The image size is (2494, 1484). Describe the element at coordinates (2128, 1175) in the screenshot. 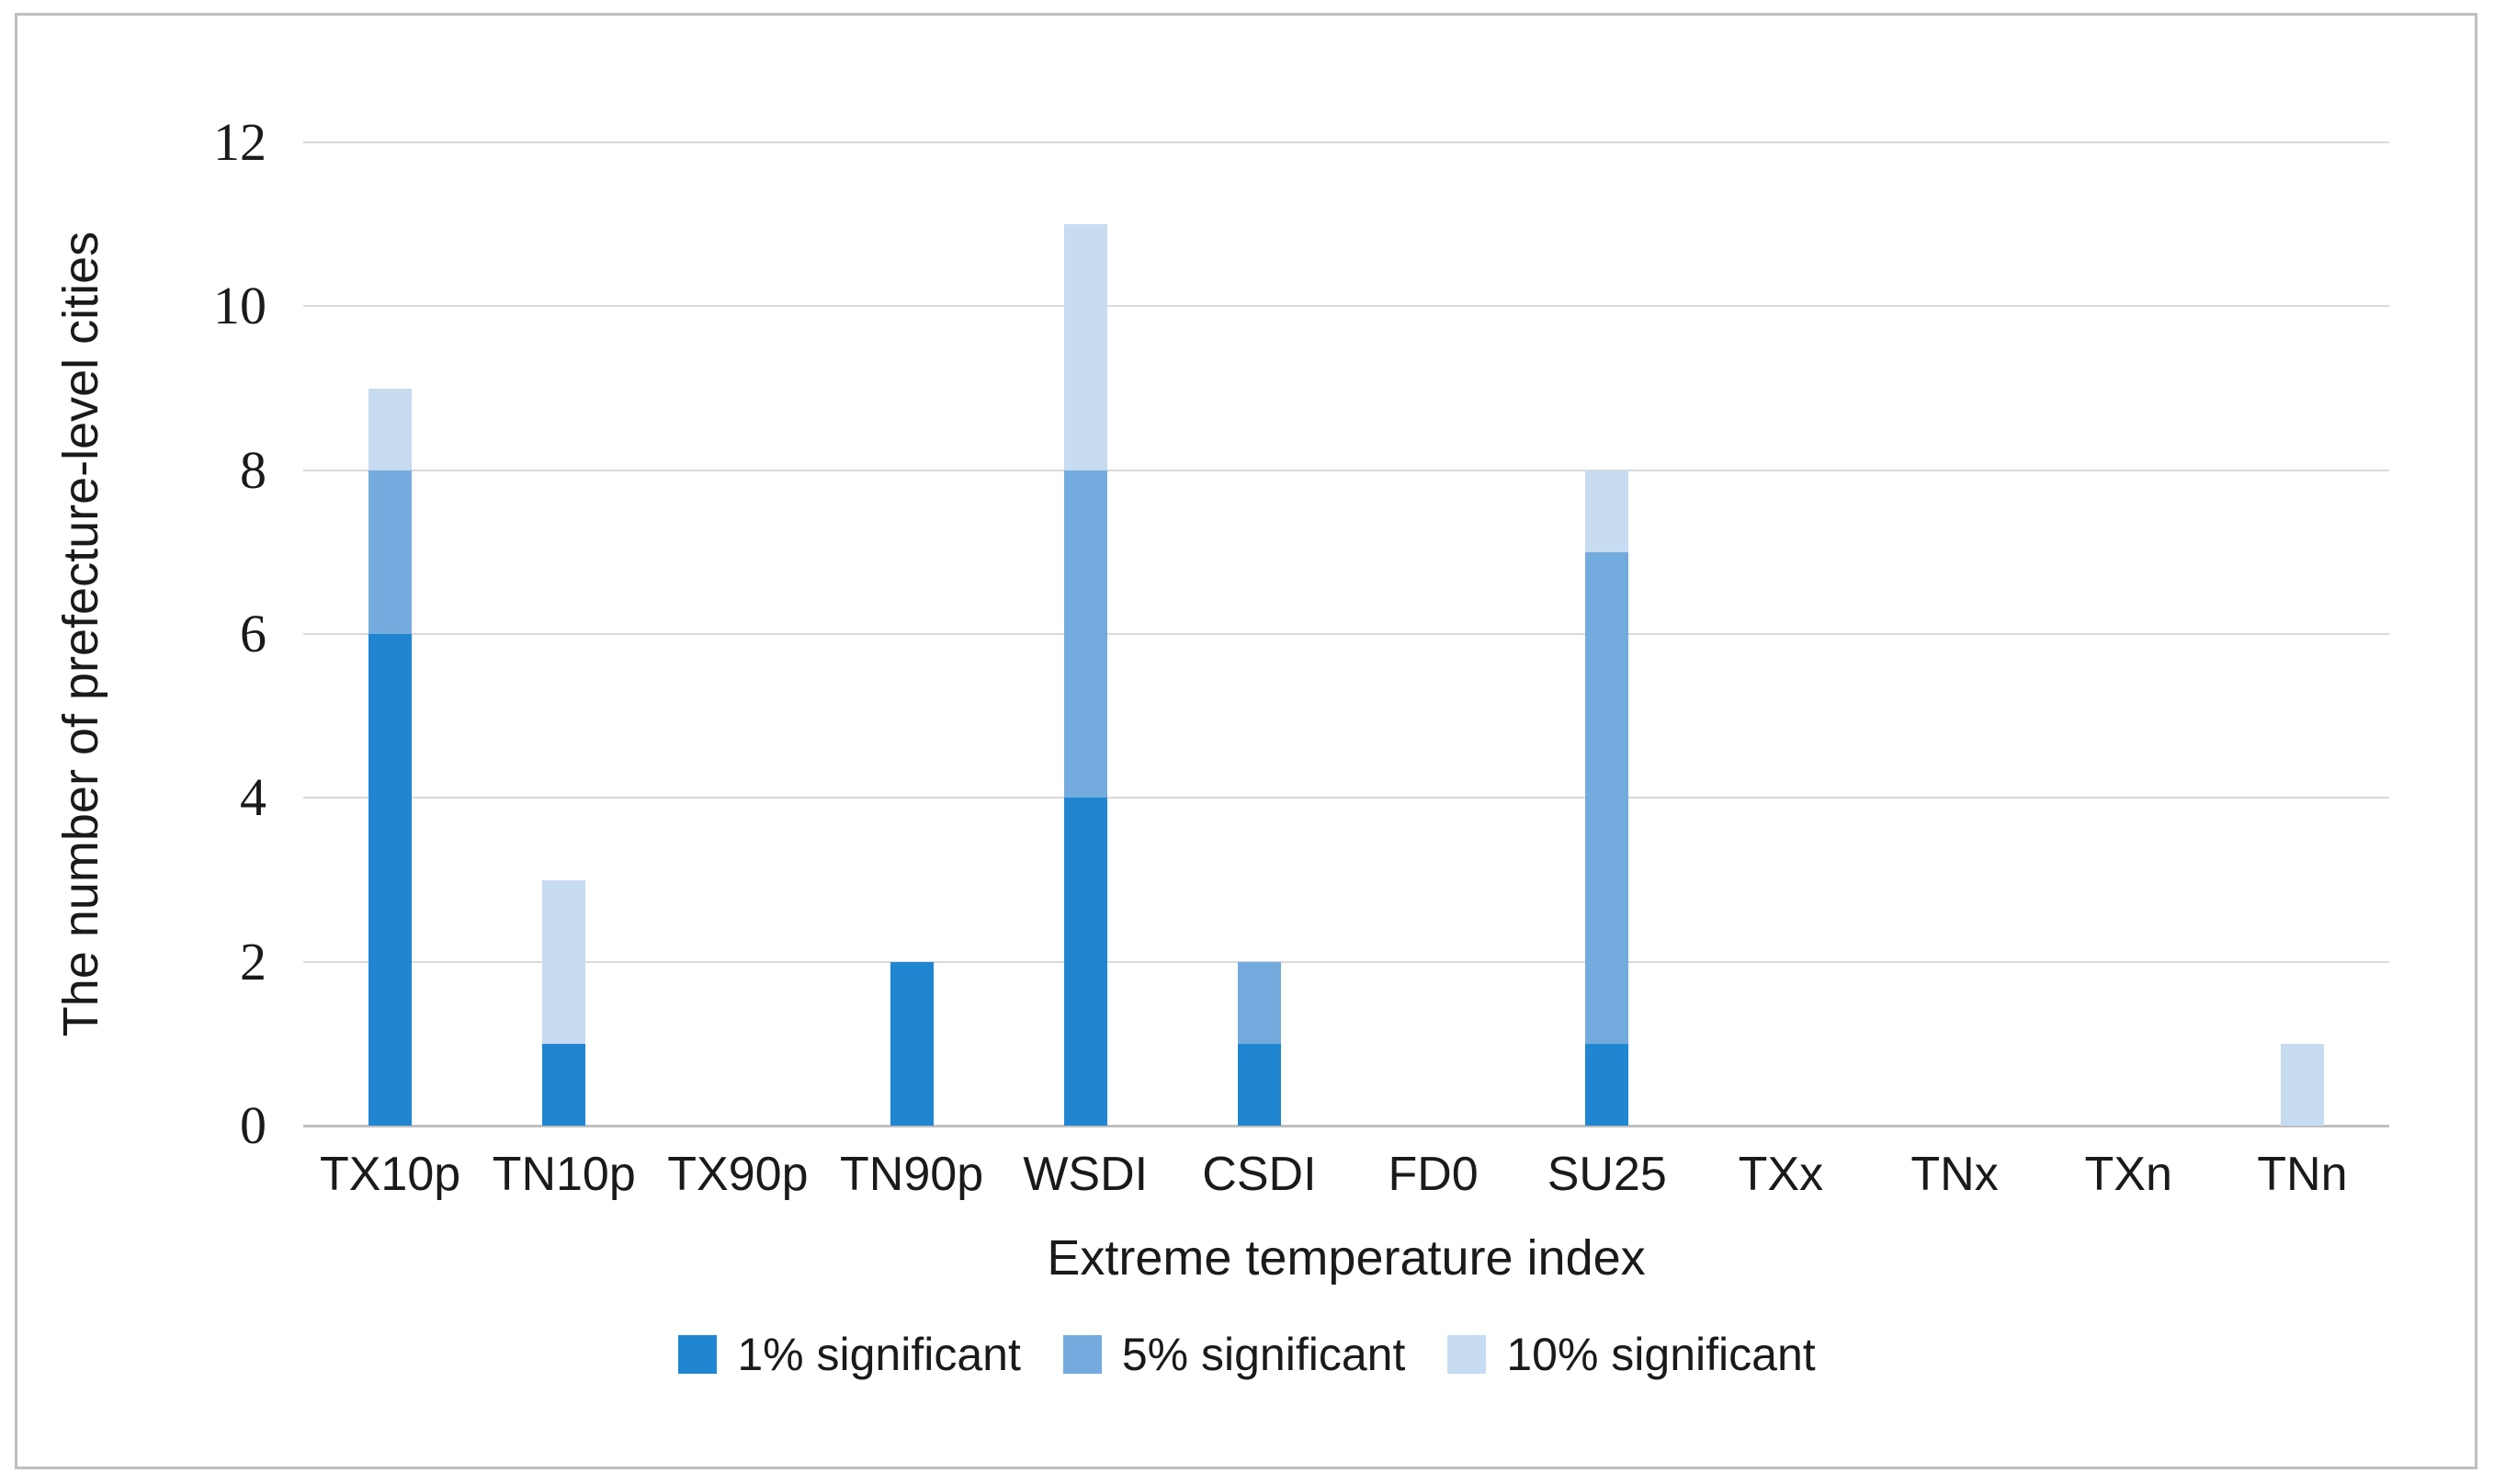

I see `category-label-txn: TXn` at that location.